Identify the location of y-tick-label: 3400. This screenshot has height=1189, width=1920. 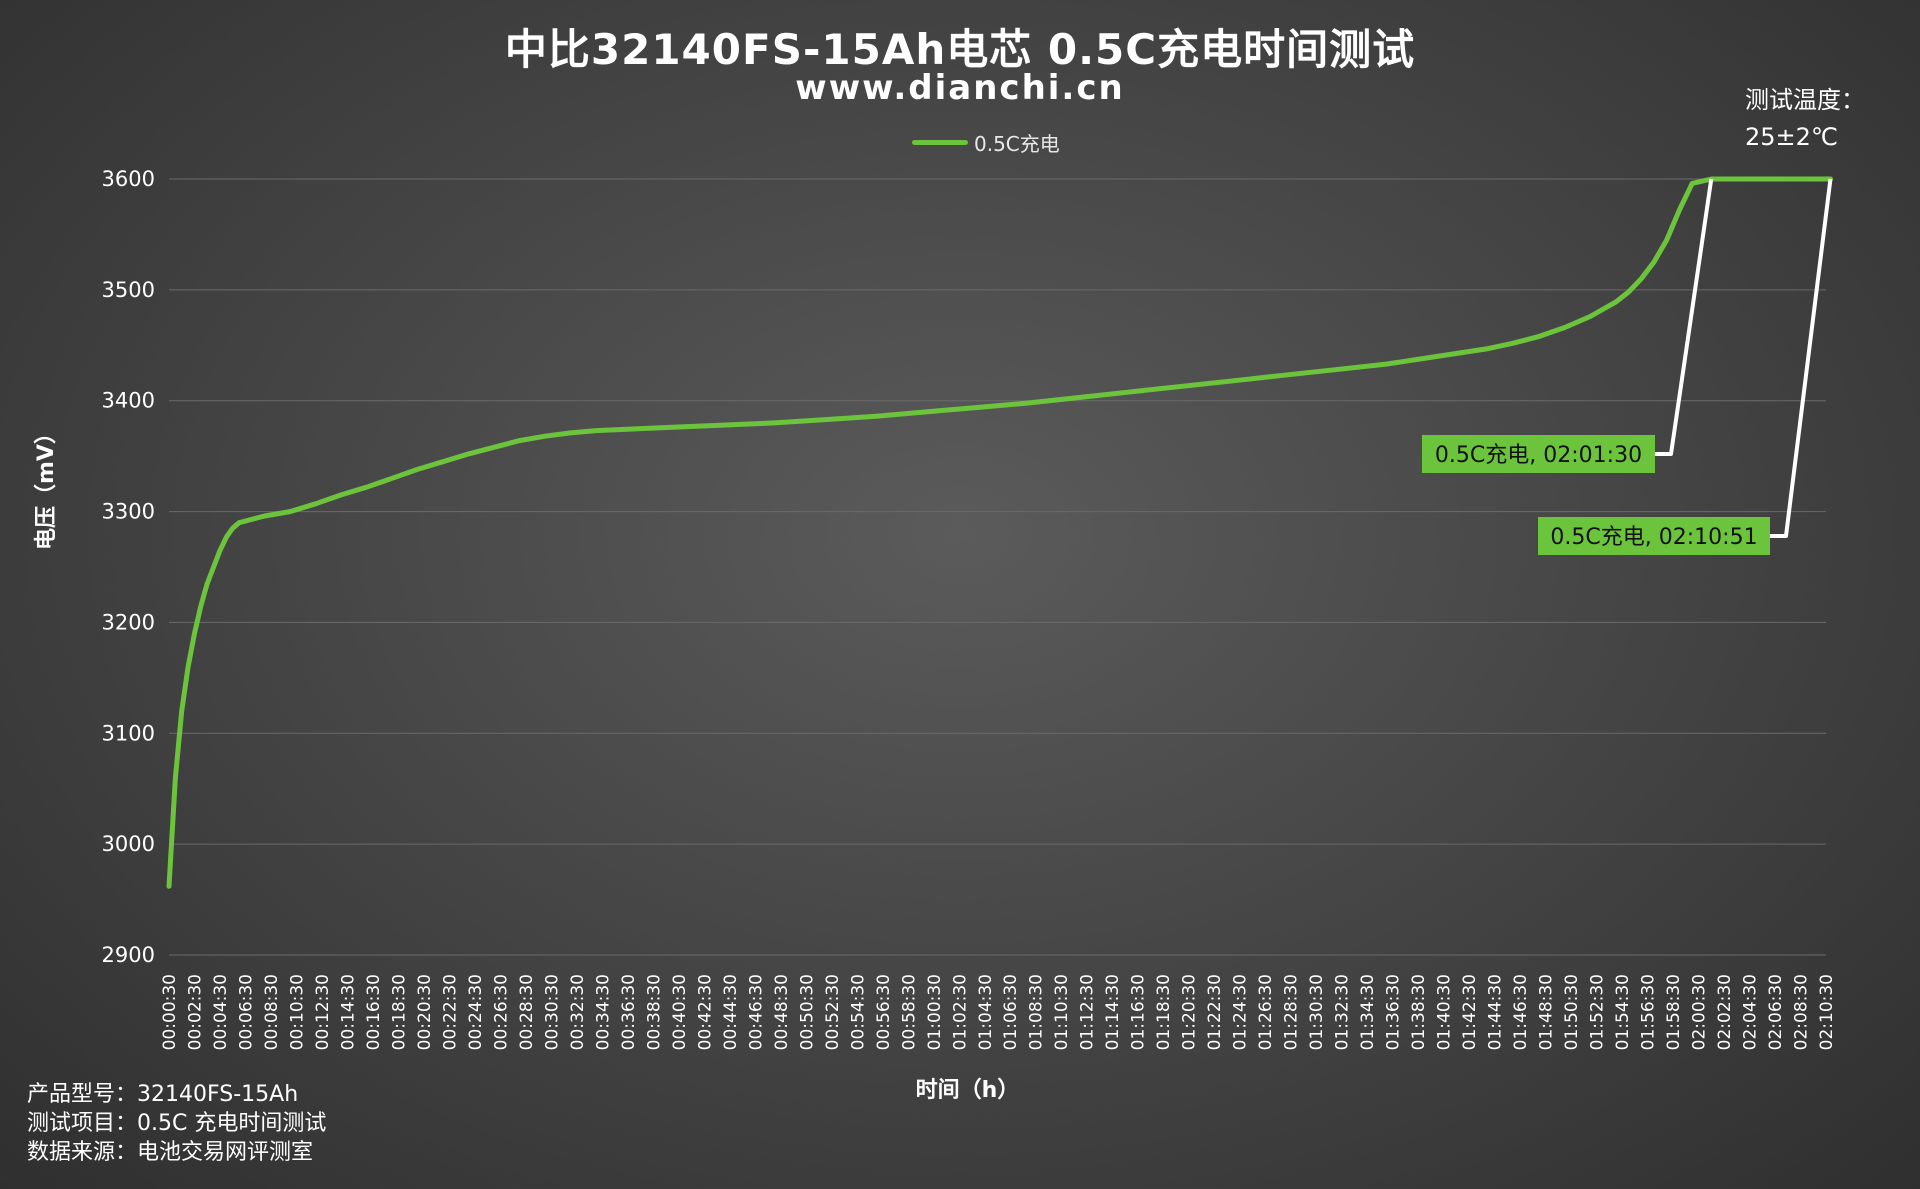
(128, 401).